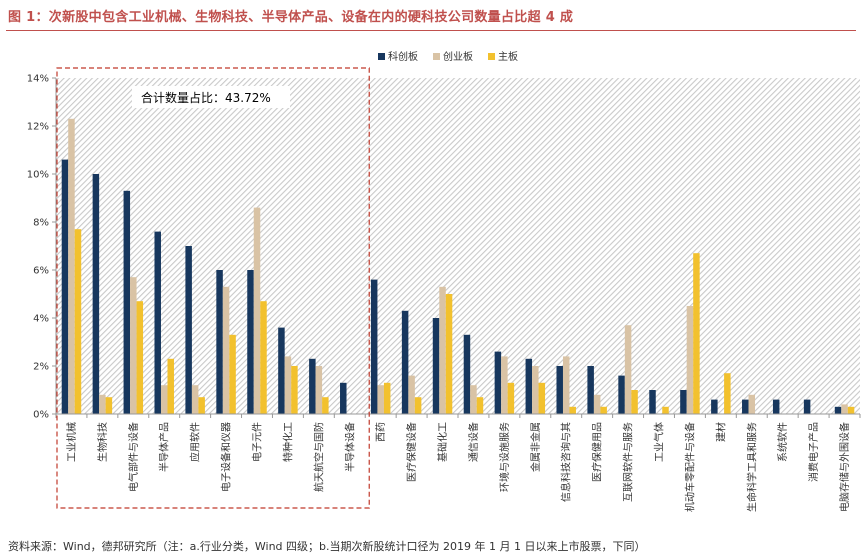  I want to click on x-tick-label: 通信设备, so click(473, 442).